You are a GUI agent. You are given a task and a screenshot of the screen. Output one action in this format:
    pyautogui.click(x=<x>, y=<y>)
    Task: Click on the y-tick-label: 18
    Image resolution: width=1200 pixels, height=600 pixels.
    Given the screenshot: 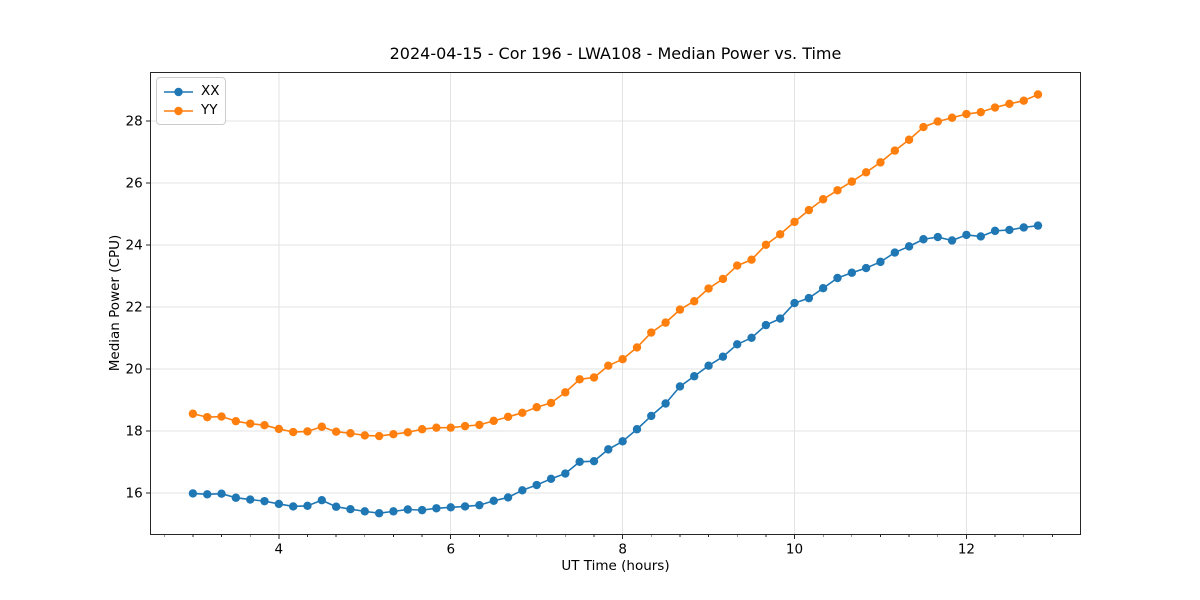 What is the action you would take?
    pyautogui.click(x=134, y=431)
    